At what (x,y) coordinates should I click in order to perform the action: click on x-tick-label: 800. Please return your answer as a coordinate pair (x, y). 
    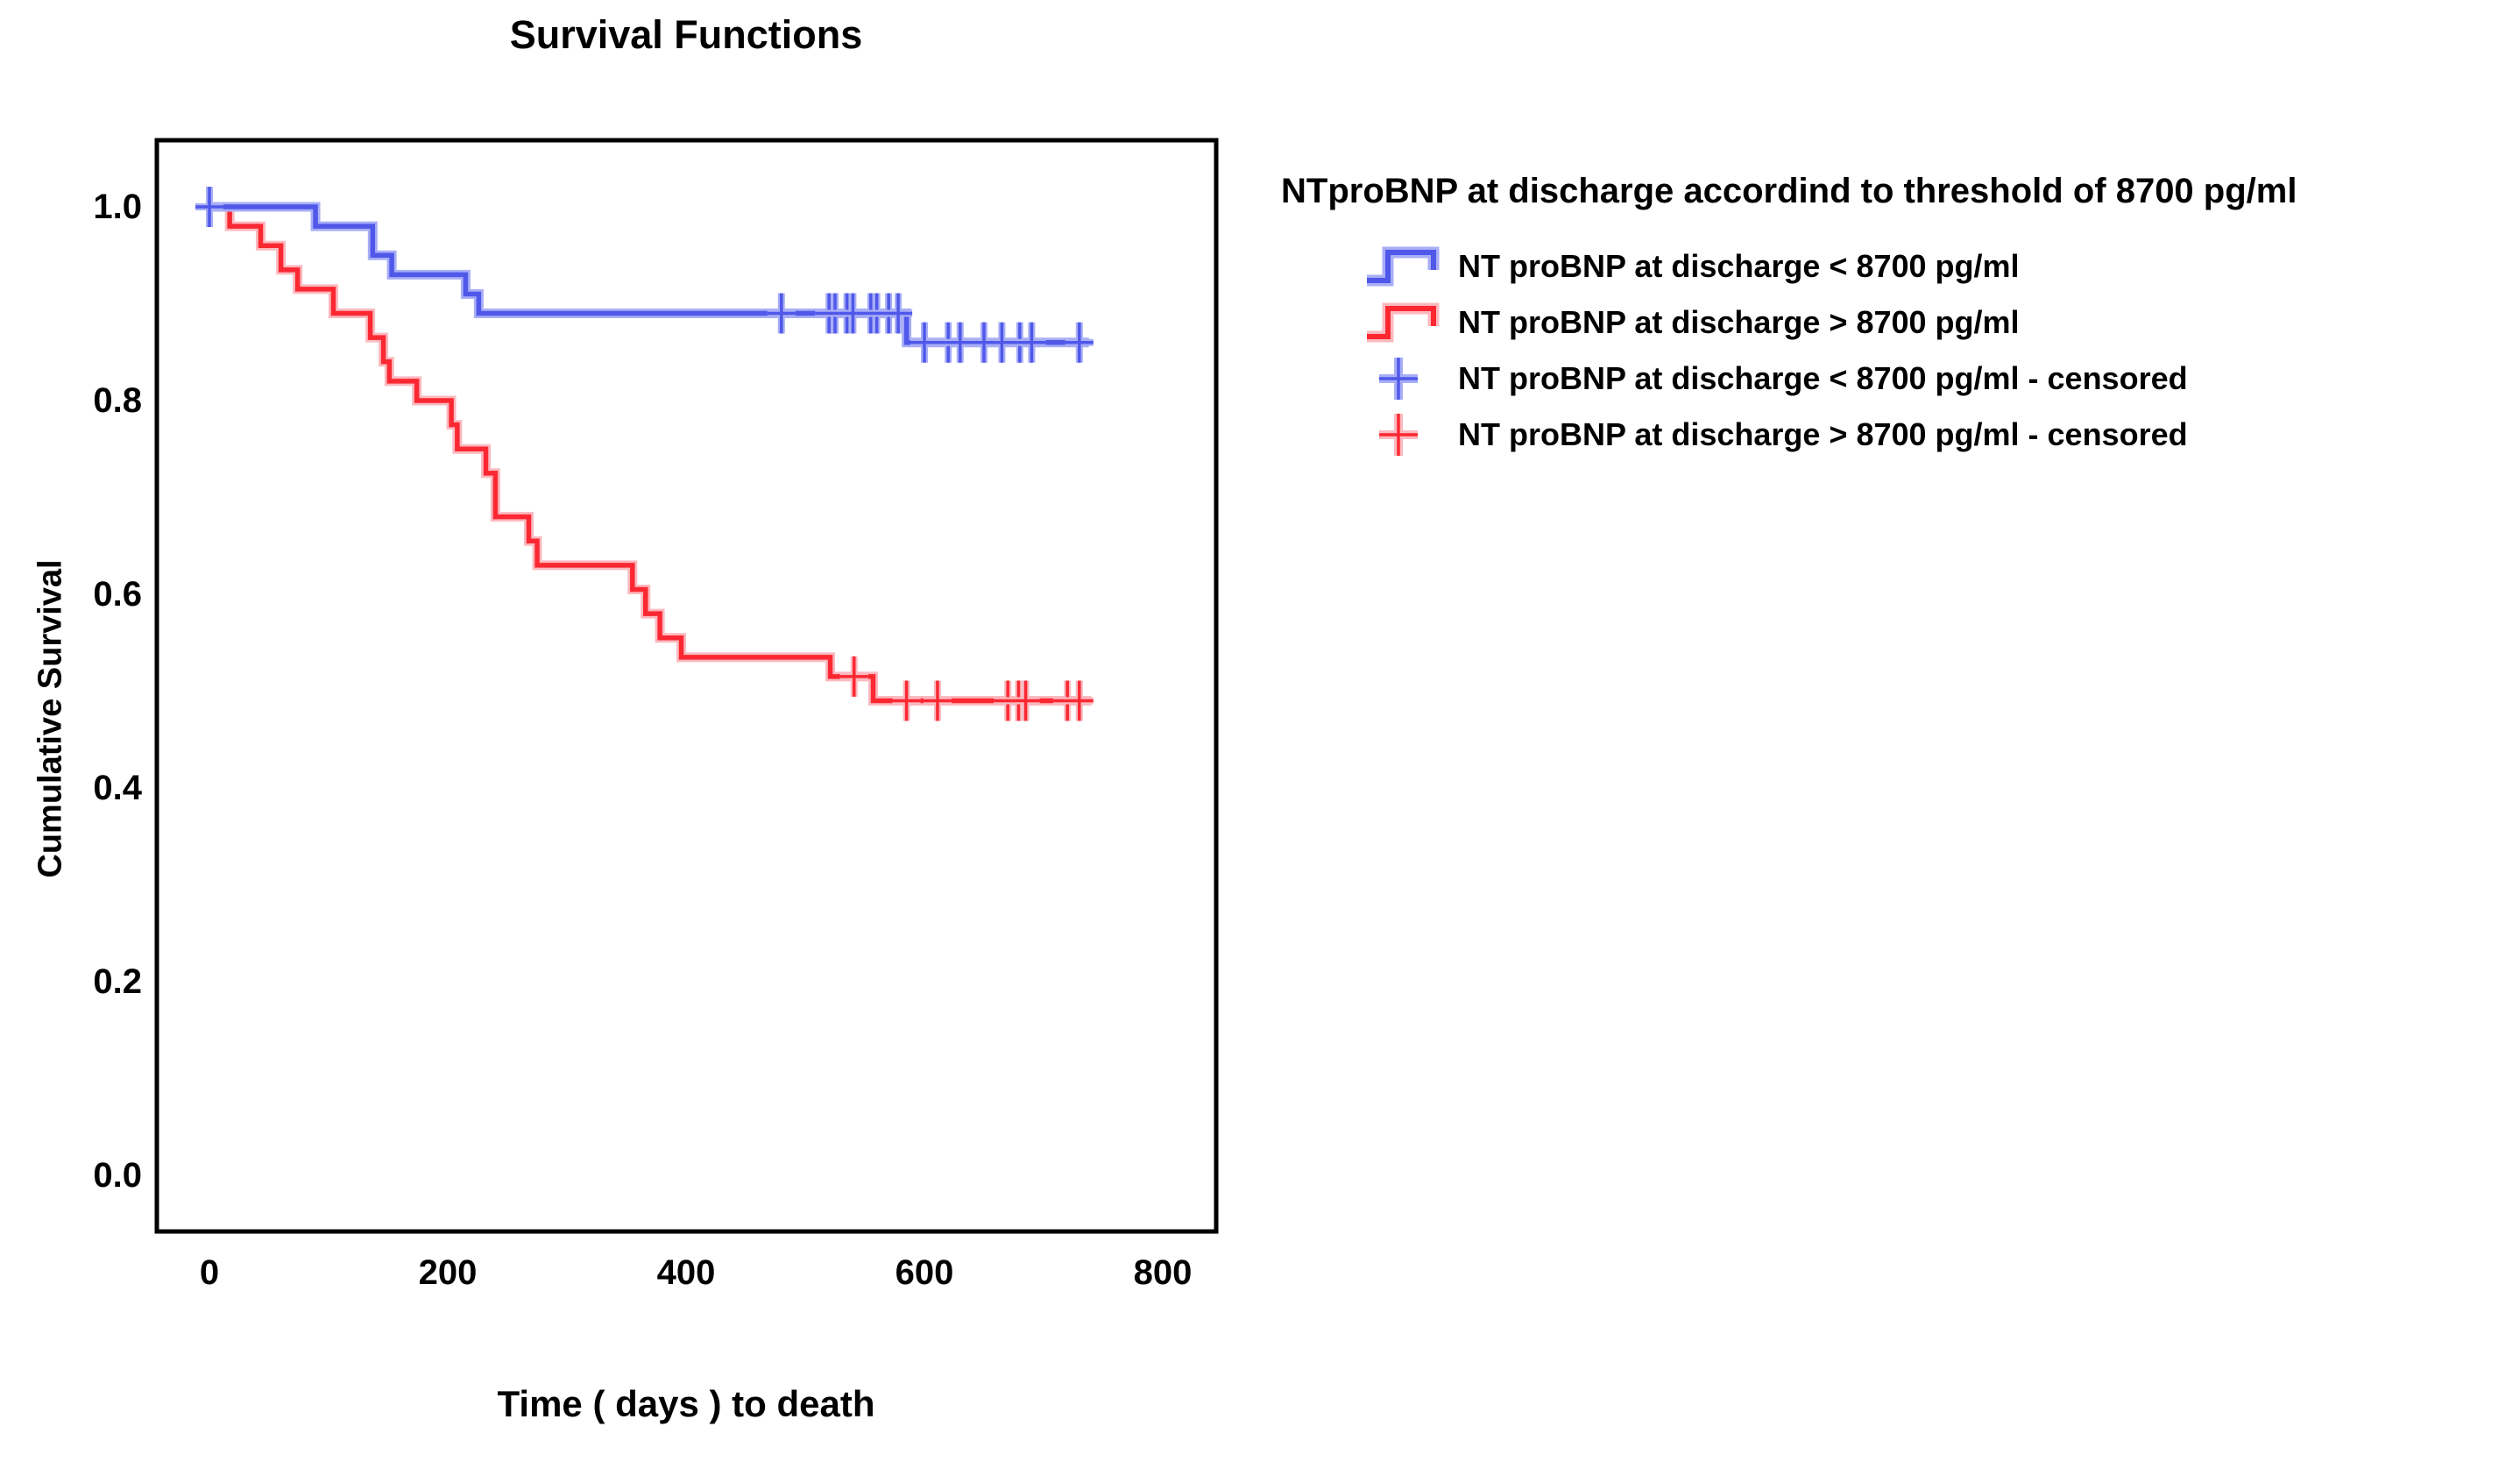
    Looking at the image, I should click on (1163, 1272).